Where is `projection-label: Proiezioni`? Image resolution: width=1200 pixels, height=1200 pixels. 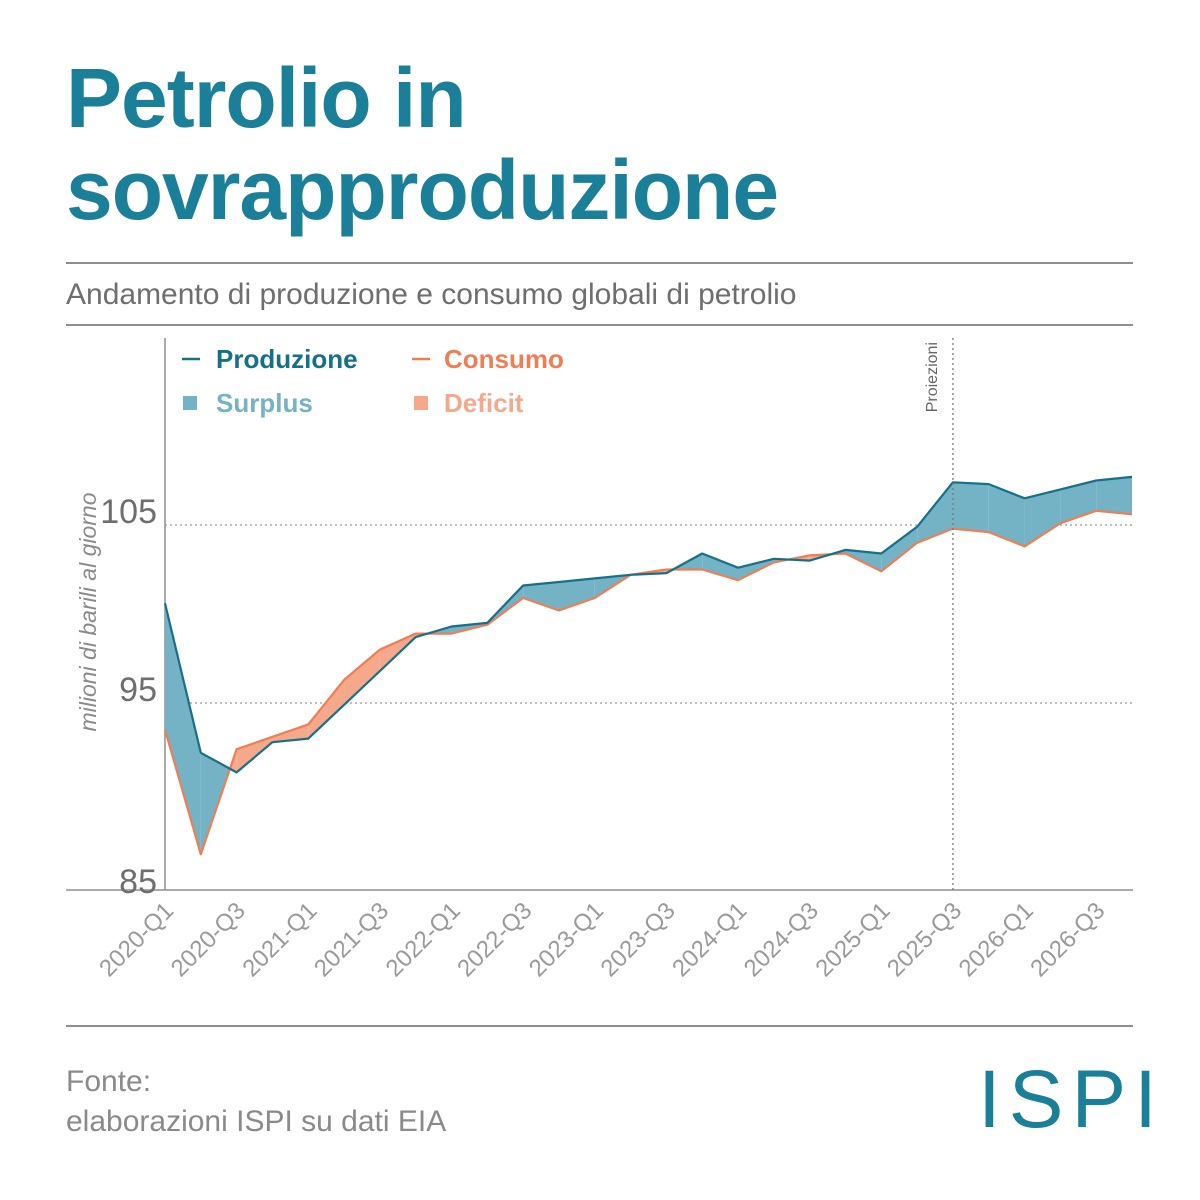 projection-label: Proiezioni is located at coordinates (932, 377).